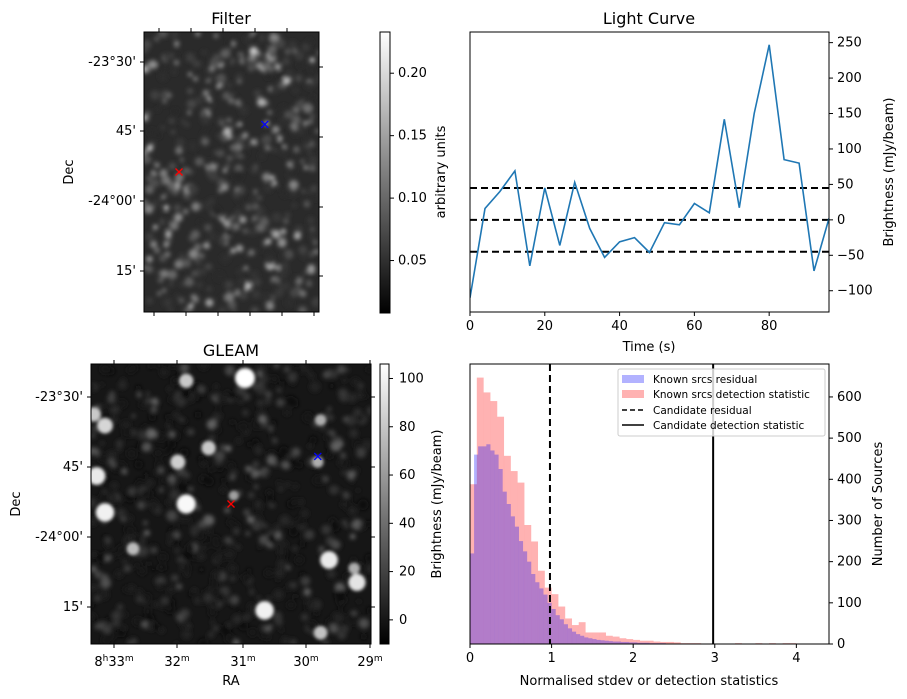  What do you see at coordinates (845, 184) in the screenshot?
I see `y-tick-label: 50` at bounding box center [845, 184].